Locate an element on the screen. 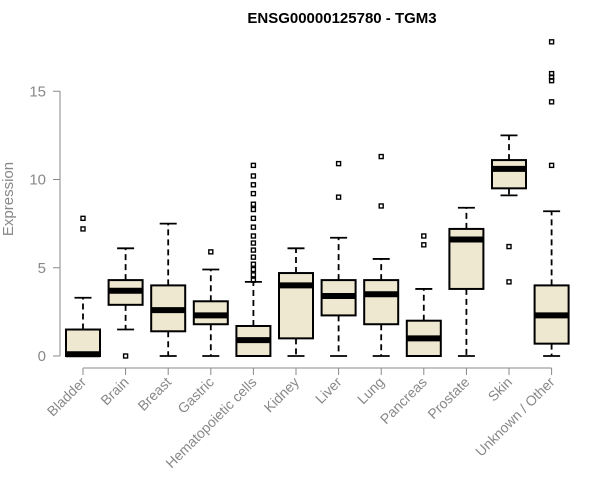  y-tick-label: 5 is located at coordinates (42, 268).